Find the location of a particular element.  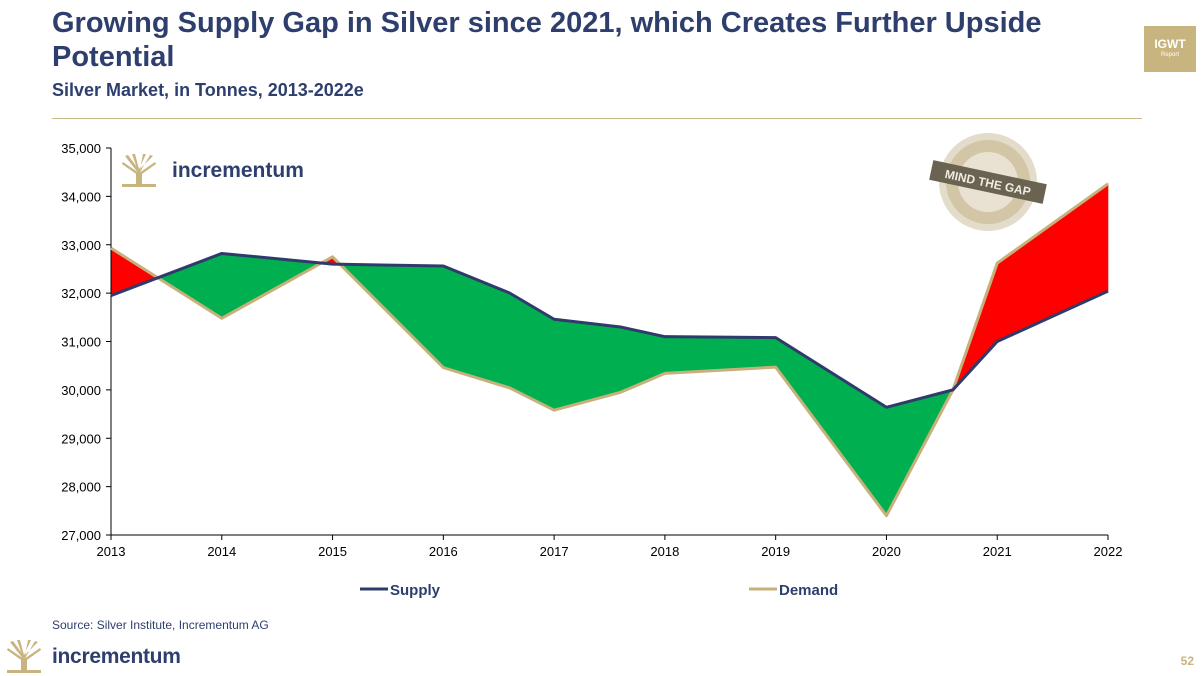

x-tick-label: 2019 is located at coordinates (775, 551).